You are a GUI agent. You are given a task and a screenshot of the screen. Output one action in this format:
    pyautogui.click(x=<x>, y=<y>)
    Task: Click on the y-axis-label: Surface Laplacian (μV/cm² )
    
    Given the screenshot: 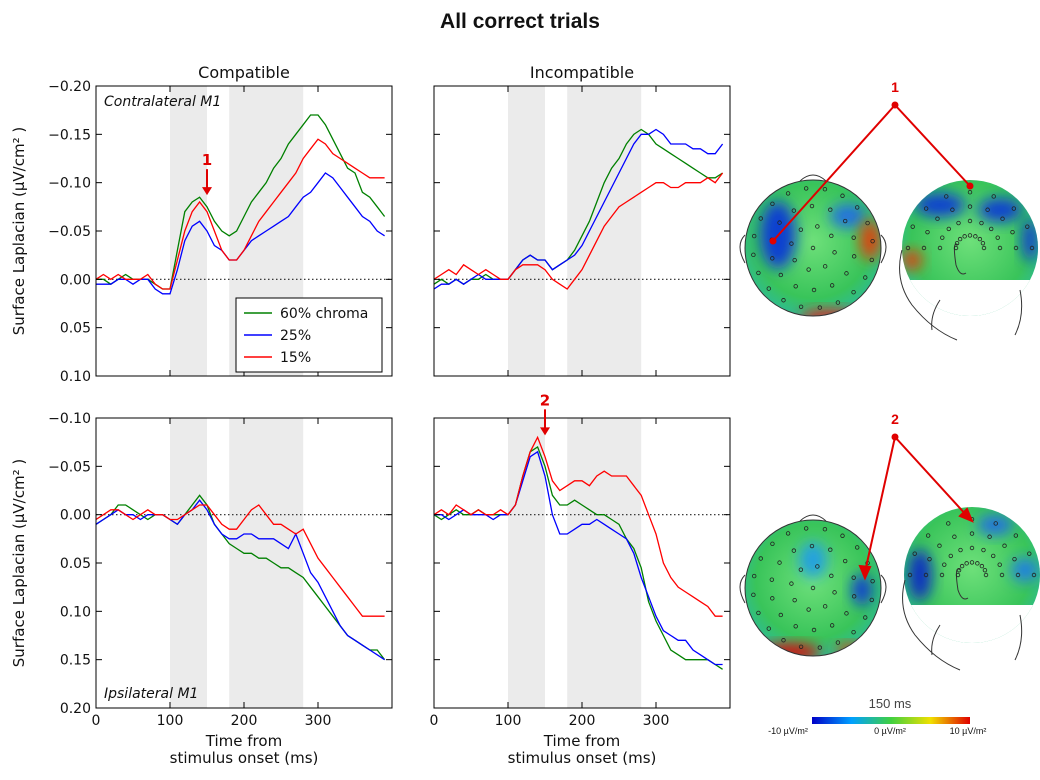 What is the action you would take?
    pyautogui.click(x=19, y=231)
    